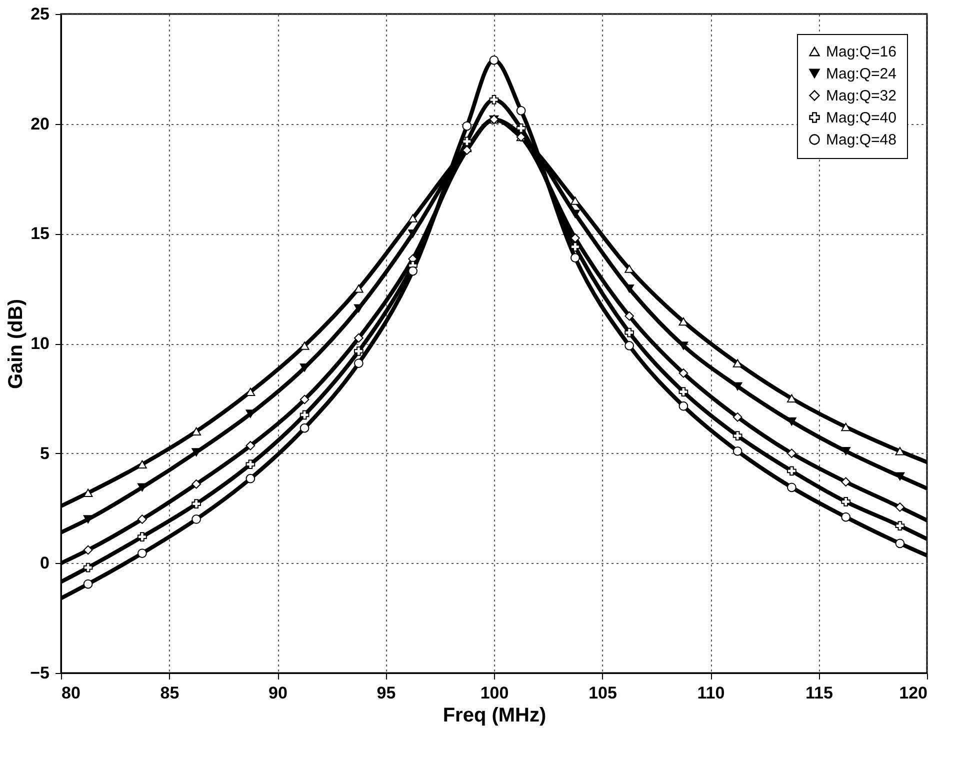  What do you see at coordinates (40, 234) in the screenshot?
I see `y-tick-label: 15` at bounding box center [40, 234].